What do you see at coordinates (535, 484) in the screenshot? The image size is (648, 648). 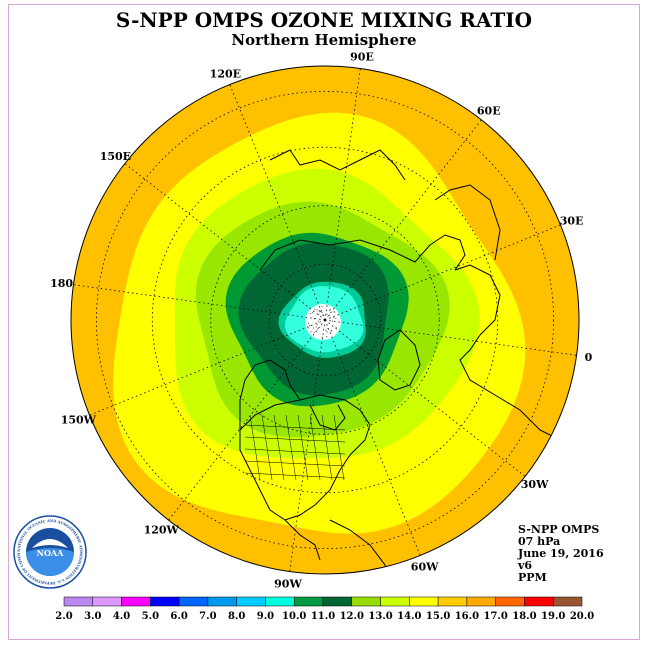 I see `lon-label-30w: 30W` at bounding box center [535, 484].